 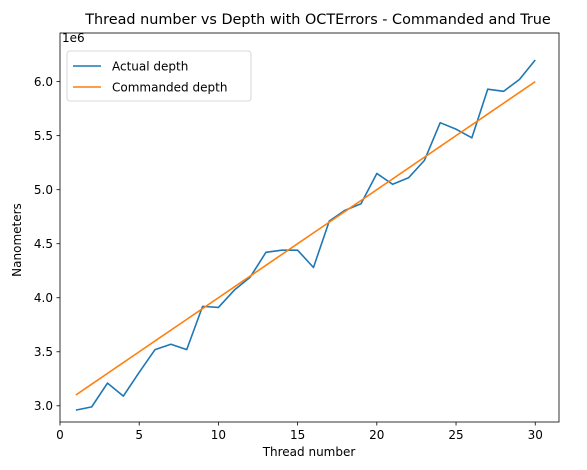 I want to click on legend-box, so click(x=159, y=76).